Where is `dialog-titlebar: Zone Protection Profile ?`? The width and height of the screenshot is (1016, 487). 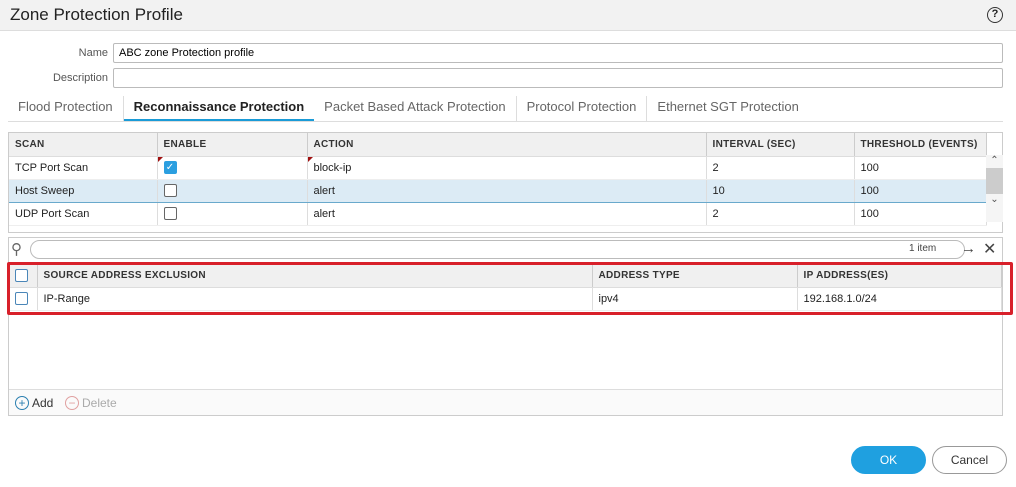
dialog-titlebar: Zone Protection Profile ? is located at coordinates (508, 15).